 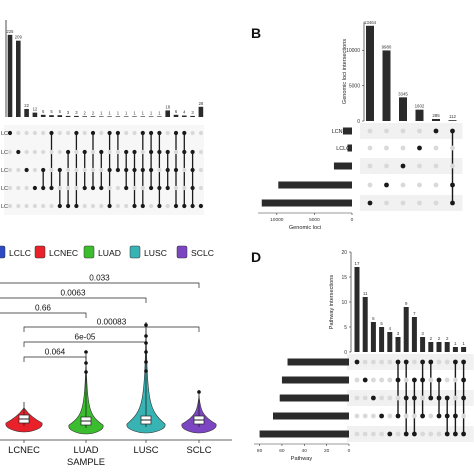 What do you see at coordinates (344, 303) in the screenshot?
I see `panel-d-y-tick-label: 10` at bounding box center [344, 303].